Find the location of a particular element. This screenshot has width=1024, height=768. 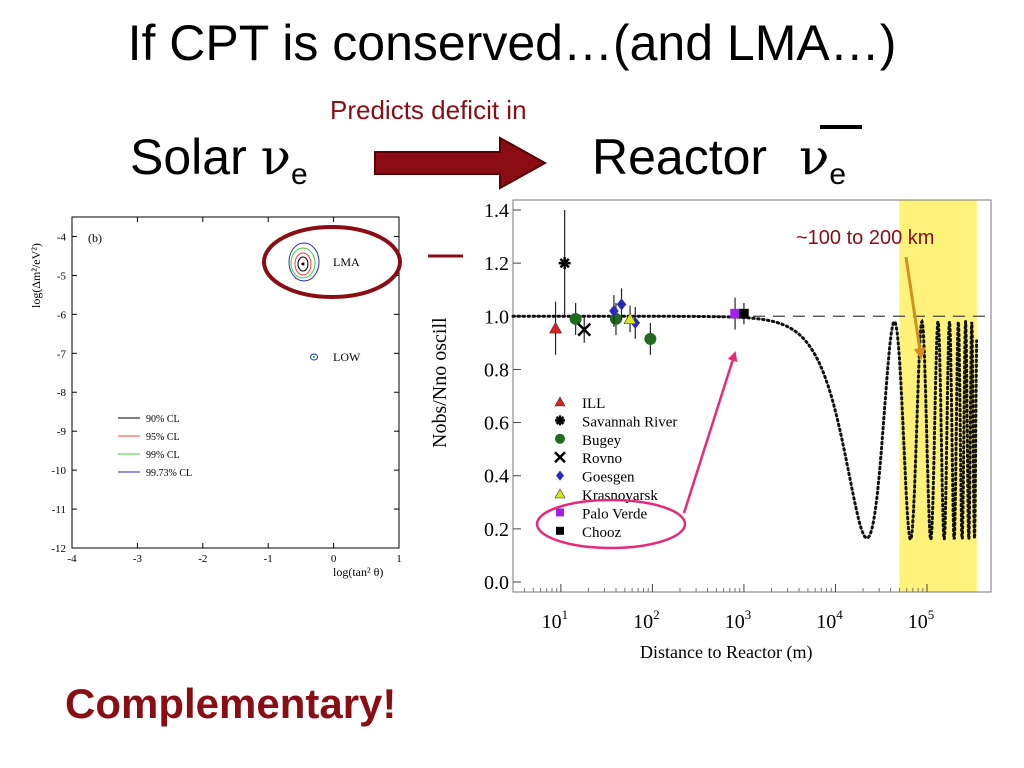

left-xlabel: log(tan² θ) is located at coordinates (358, 572).